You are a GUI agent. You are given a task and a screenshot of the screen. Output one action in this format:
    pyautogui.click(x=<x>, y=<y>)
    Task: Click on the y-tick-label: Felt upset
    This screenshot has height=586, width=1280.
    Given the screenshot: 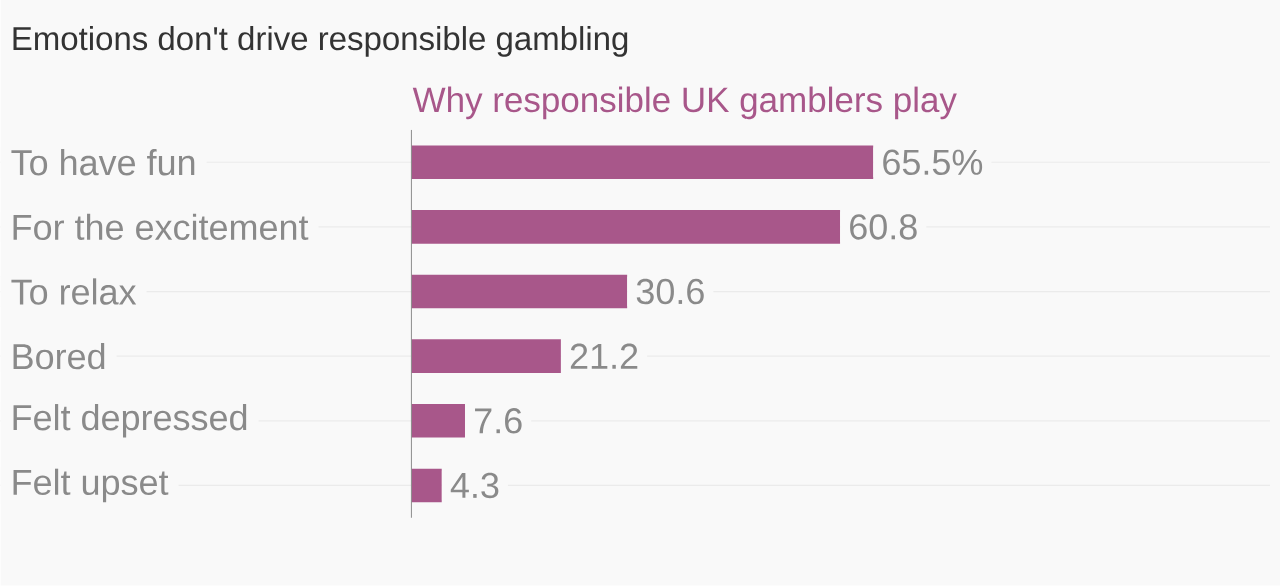 What is the action you would take?
    pyautogui.click(x=91, y=485)
    